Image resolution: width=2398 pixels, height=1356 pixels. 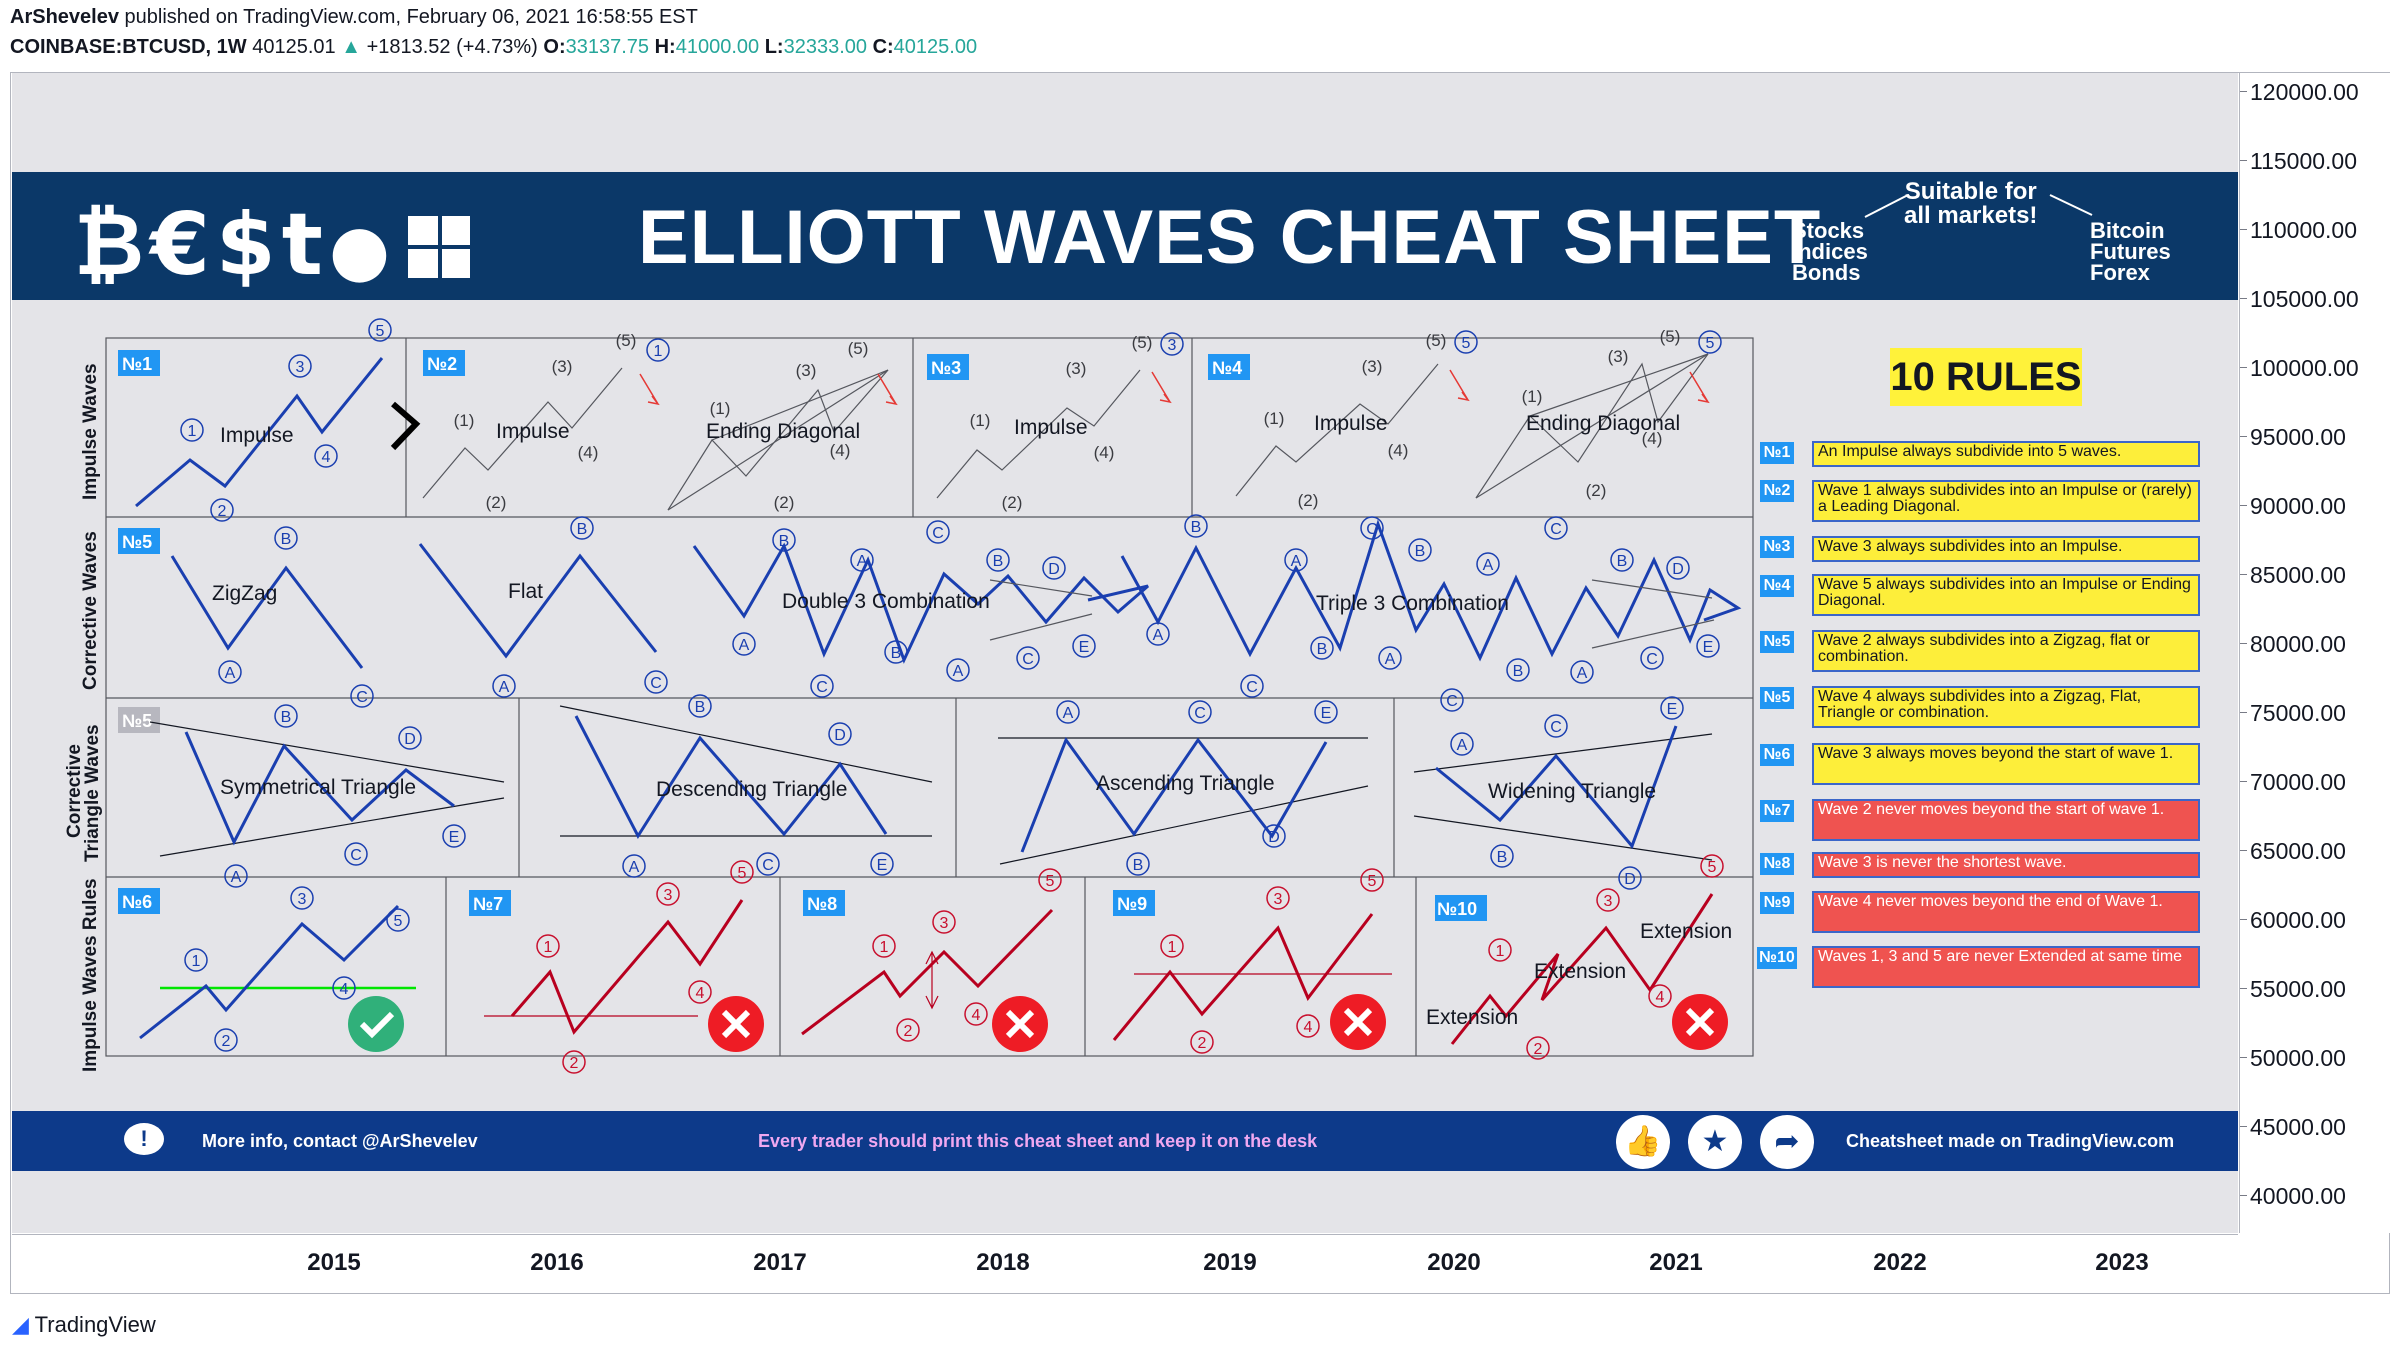 What do you see at coordinates (1653, 634) in the screenshot?
I see `triangle-trendline` at bounding box center [1653, 634].